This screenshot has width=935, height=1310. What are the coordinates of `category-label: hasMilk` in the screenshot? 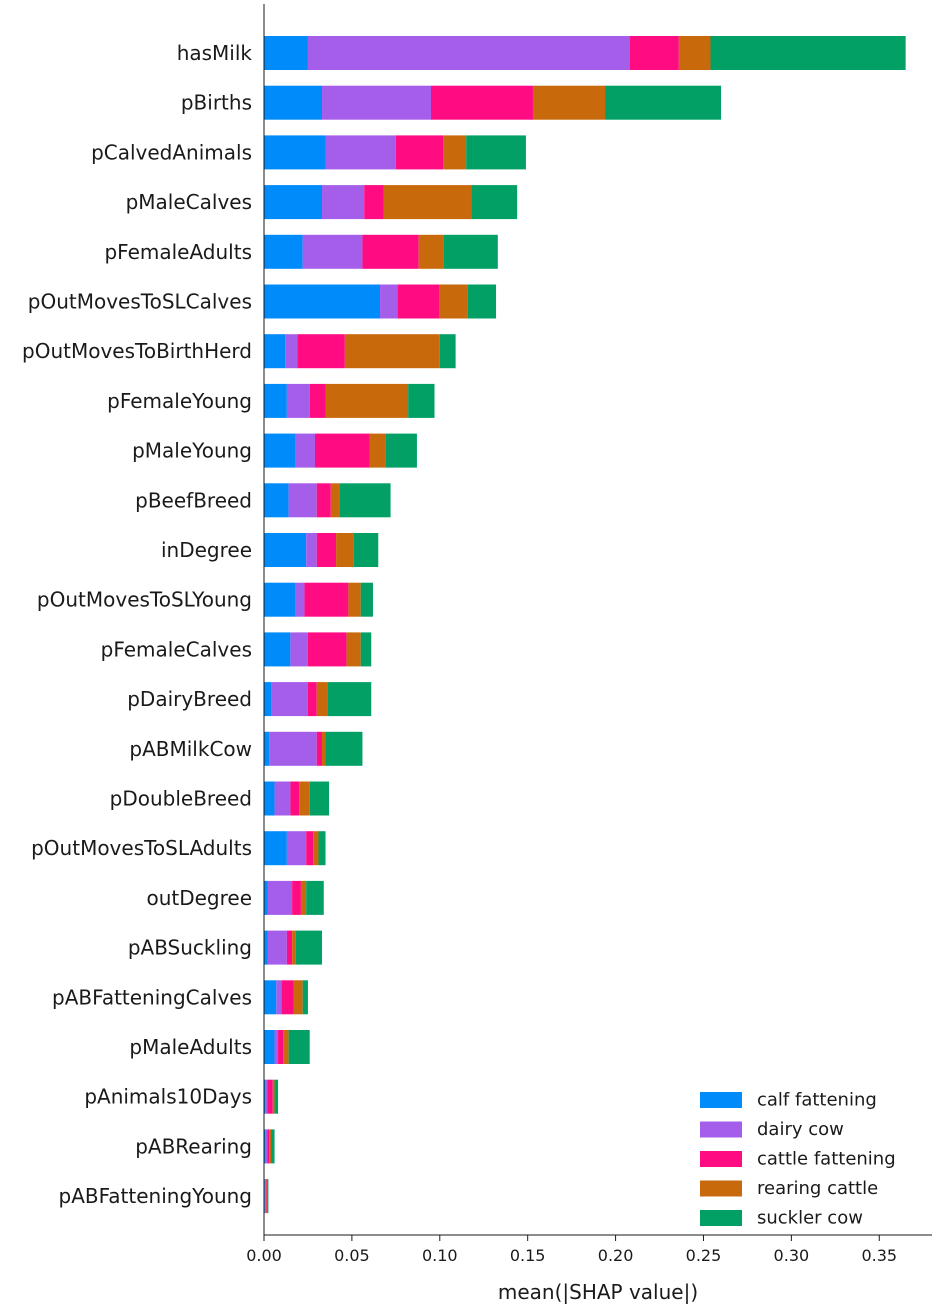 It's located at (215, 53).